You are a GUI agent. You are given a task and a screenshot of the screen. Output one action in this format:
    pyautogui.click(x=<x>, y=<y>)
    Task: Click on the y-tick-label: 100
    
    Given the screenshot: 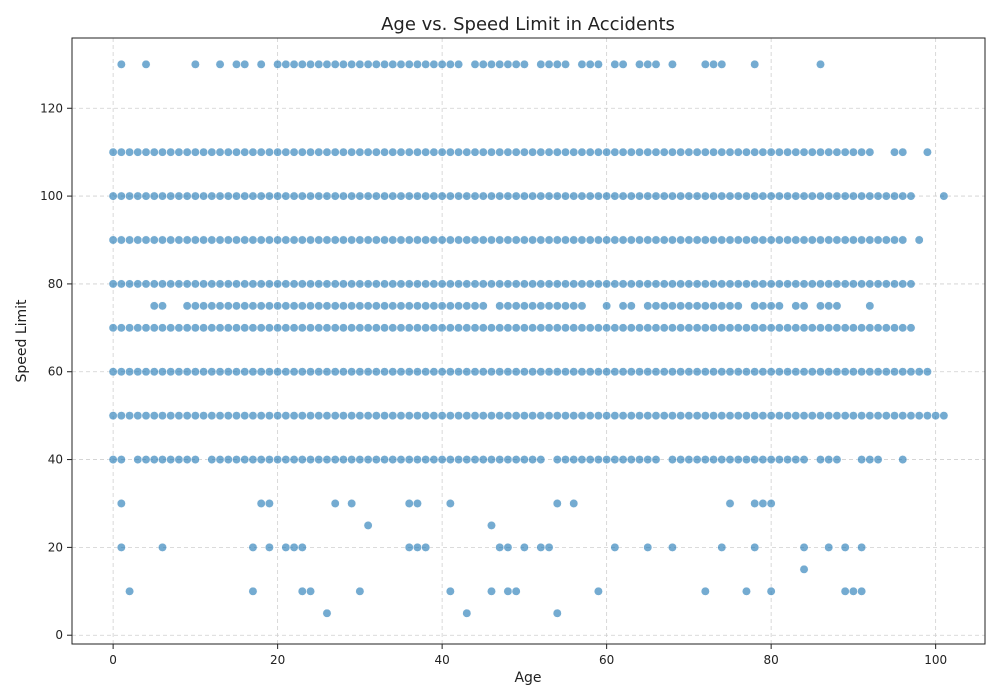 What is the action you would take?
    pyautogui.click(x=51, y=196)
    